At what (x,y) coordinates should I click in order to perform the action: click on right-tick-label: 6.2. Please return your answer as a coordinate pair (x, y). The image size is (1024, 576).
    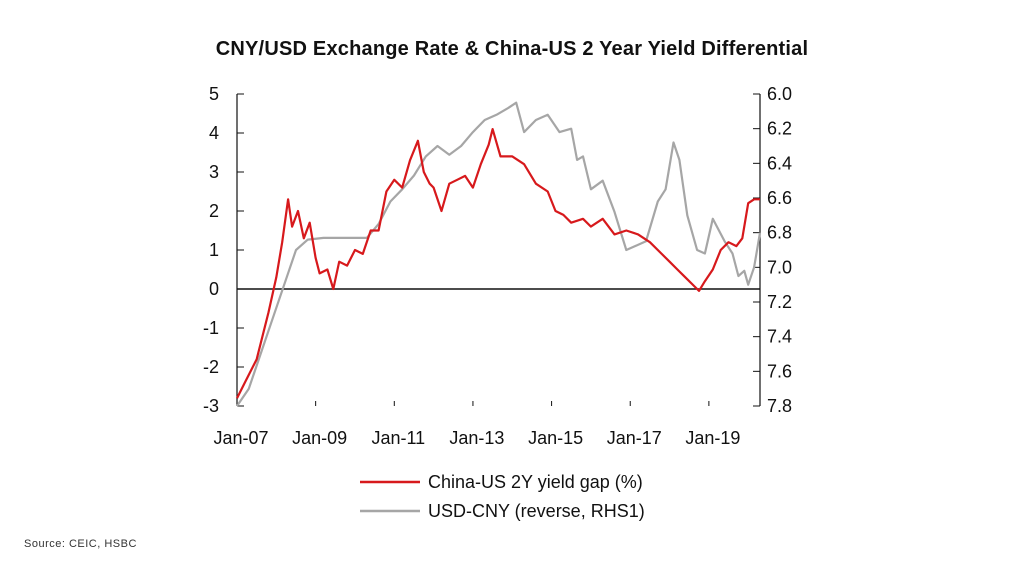
    Looking at the image, I should click on (779, 129).